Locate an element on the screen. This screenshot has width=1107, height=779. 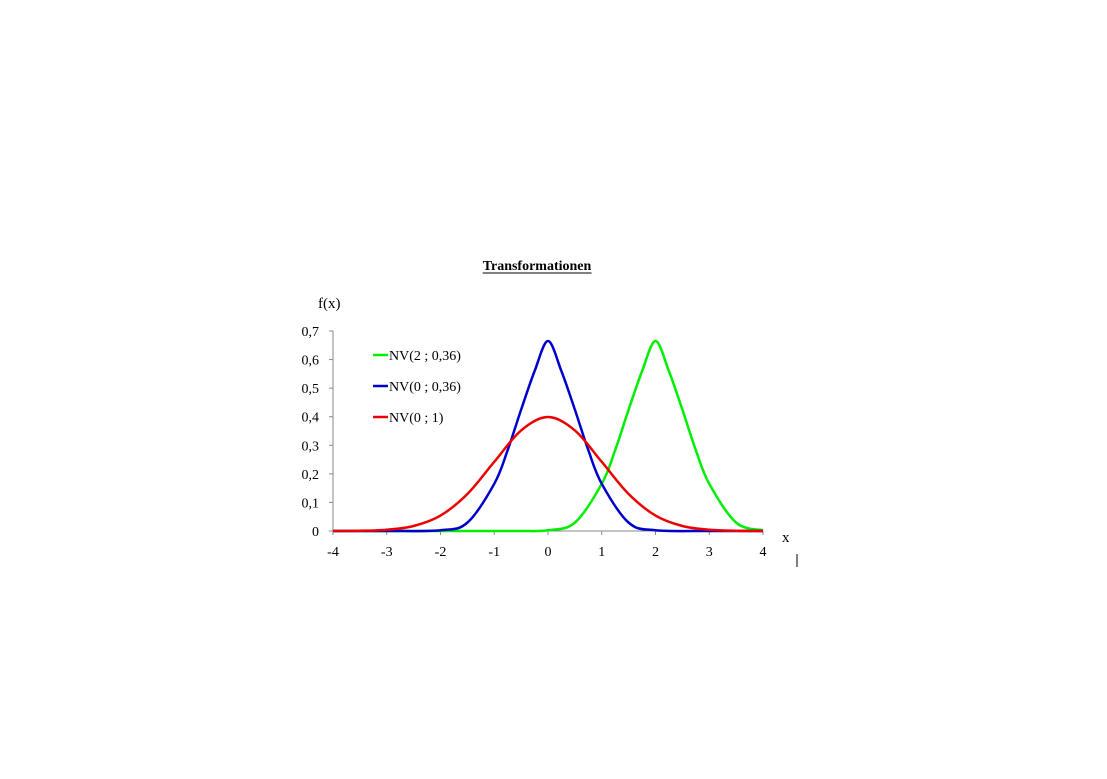
series-group is located at coordinates (548, 436).